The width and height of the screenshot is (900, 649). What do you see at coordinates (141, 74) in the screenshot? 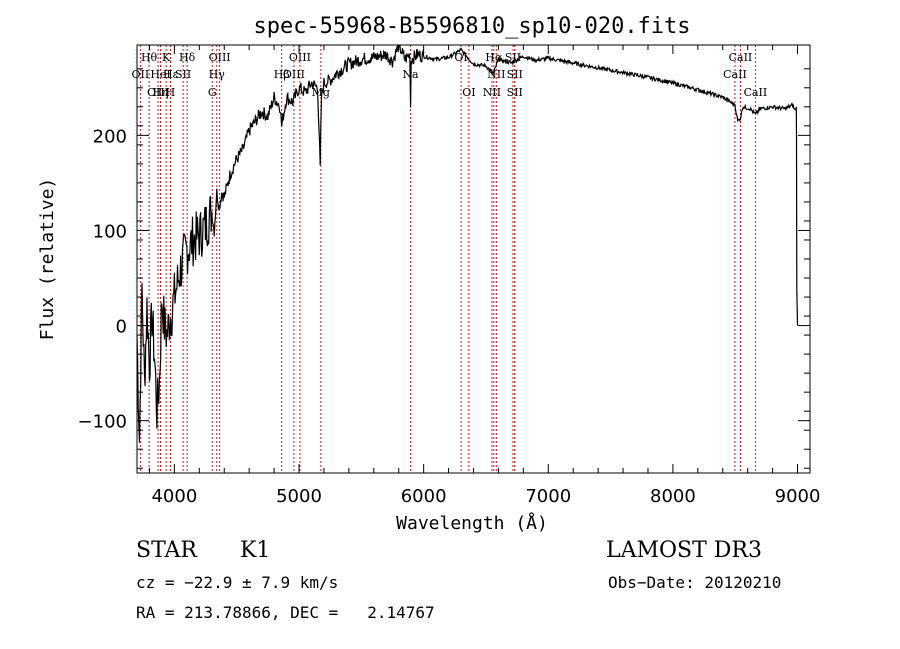
I see `line-marker-label: OII` at bounding box center [141, 74].